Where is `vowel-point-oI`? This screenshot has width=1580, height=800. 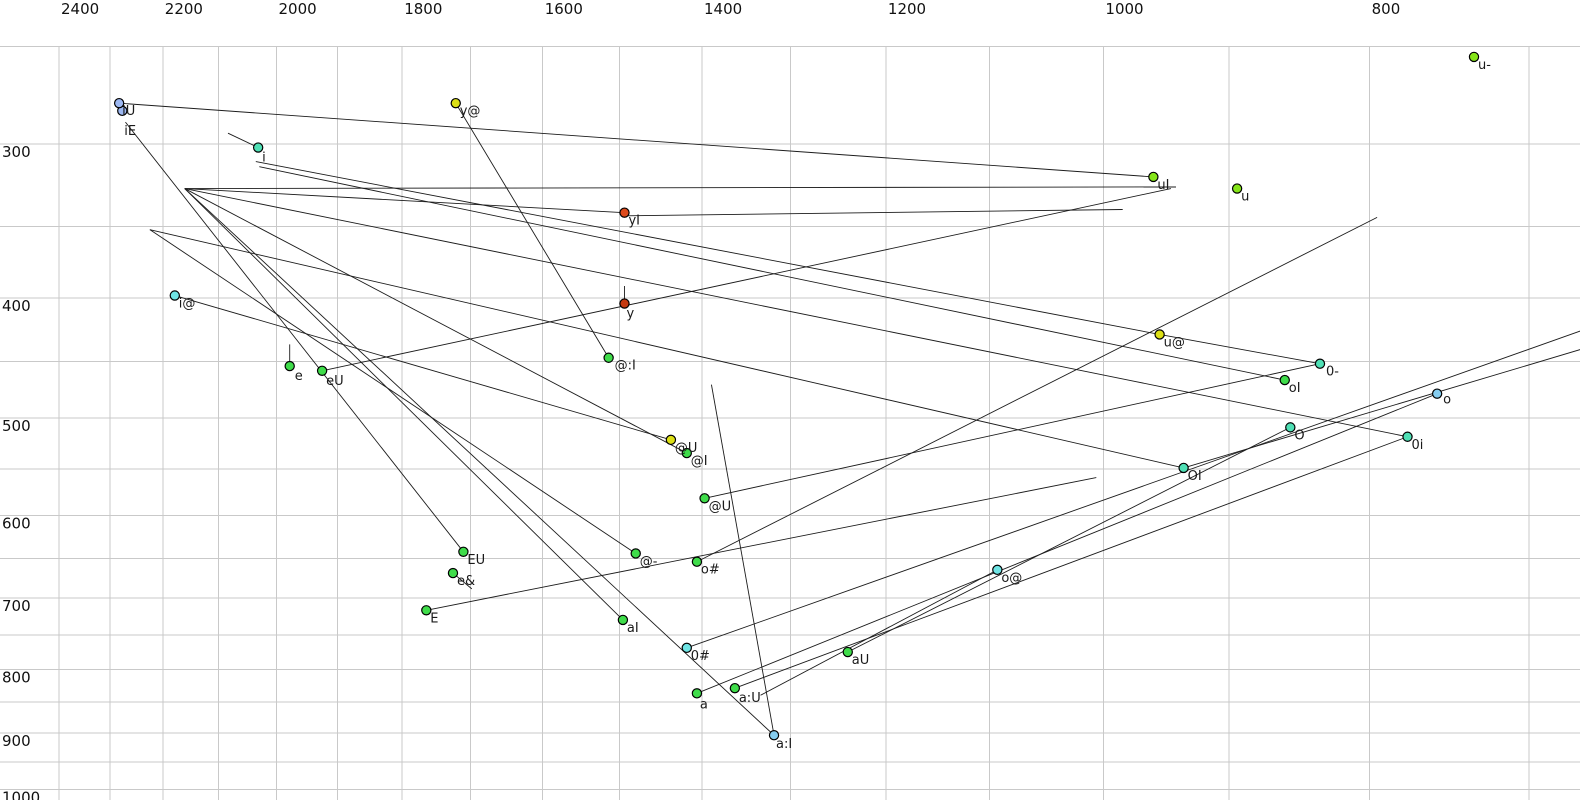 vowel-point-oI is located at coordinates (1284, 380).